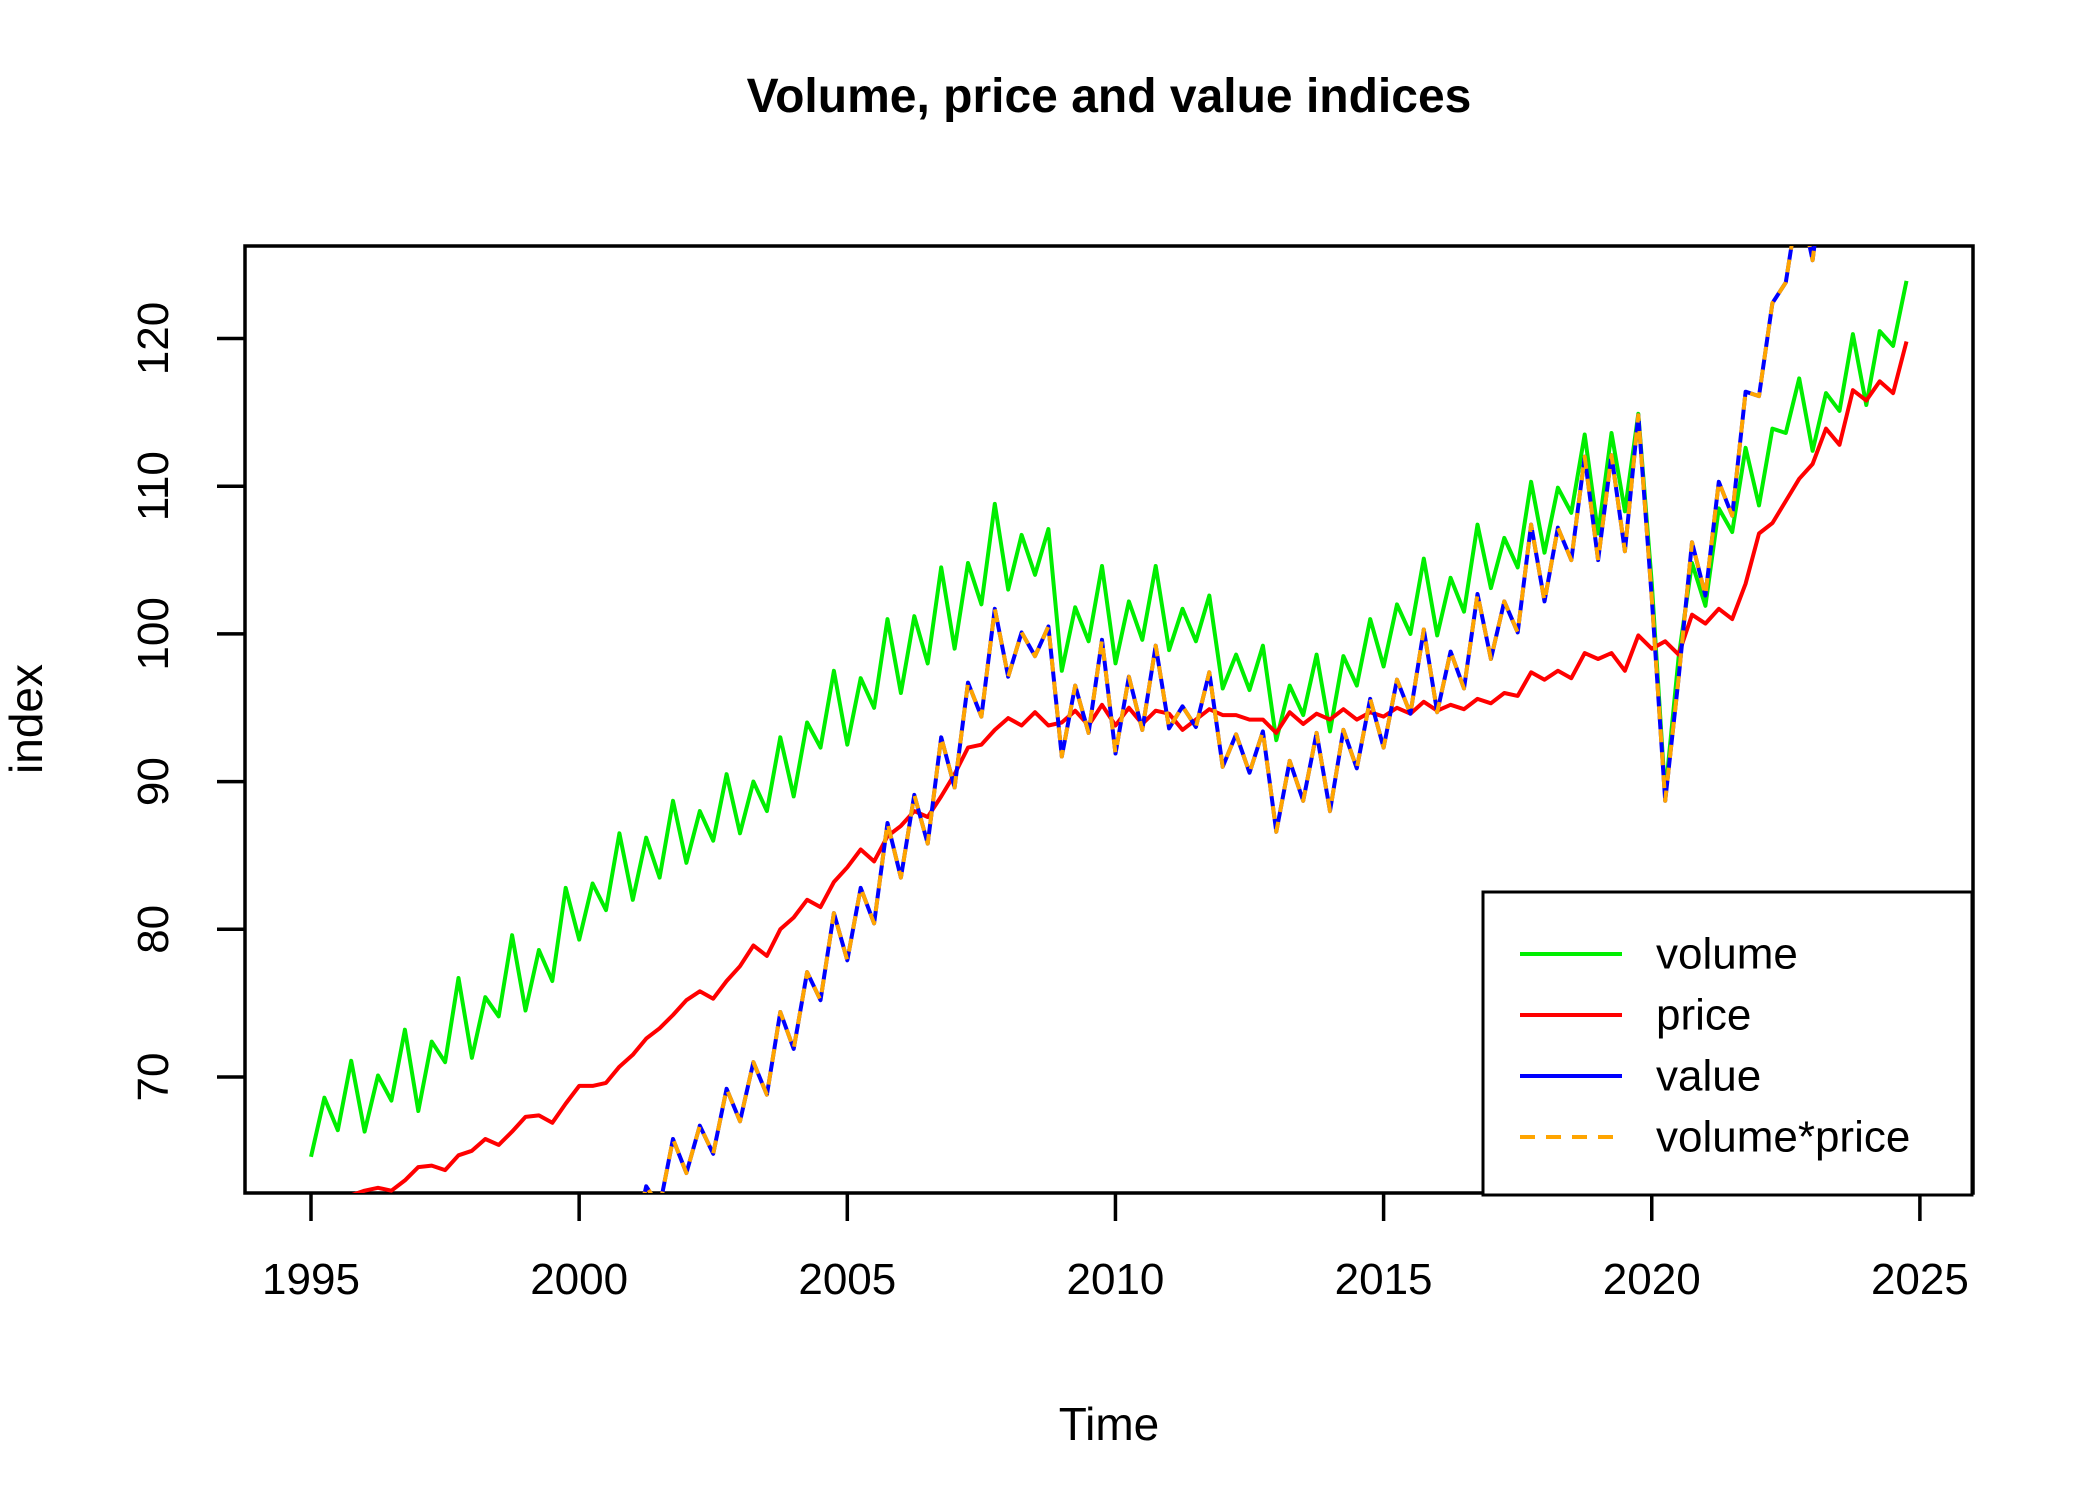 Image resolution: width=2100 pixels, height=1500 pixels. What do you see at coordinates (153, 633) in the screenshot?
I see `y-tick-label: 100` at bounding box center [153, 633].